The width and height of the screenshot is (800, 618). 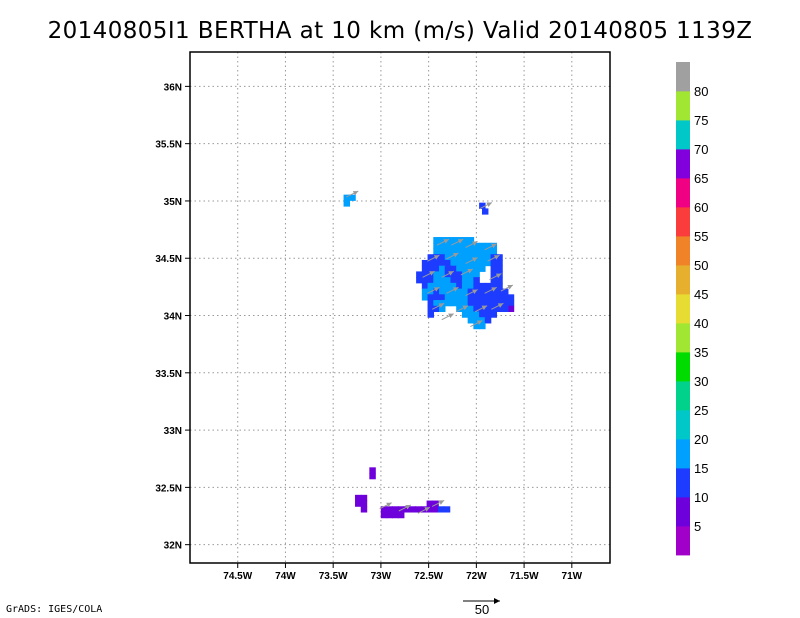 I want to click on colorbar-label: 25, so click(x=701, y=410).